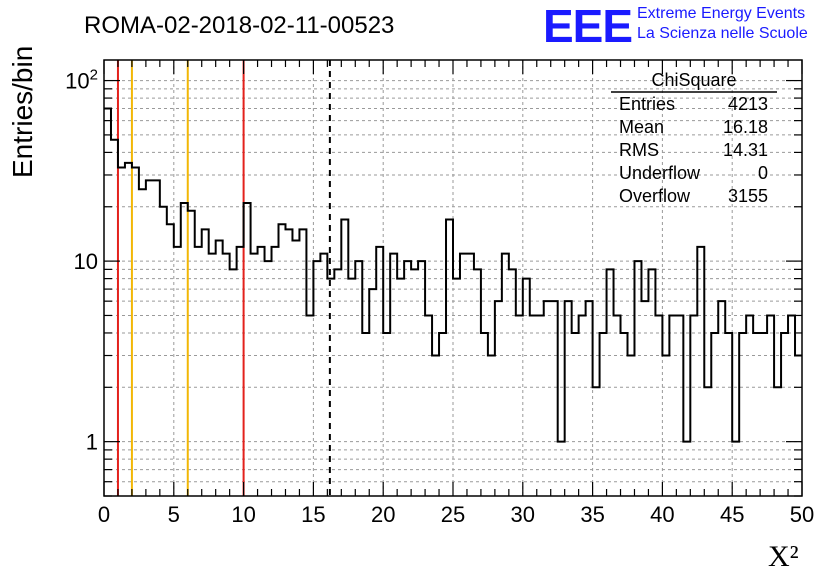 The width and height of the screenshot is (836, 572). Describe the element at coordinates (641, 127) in the screenshot. I see `stats-label-mean: Mean` at that location.